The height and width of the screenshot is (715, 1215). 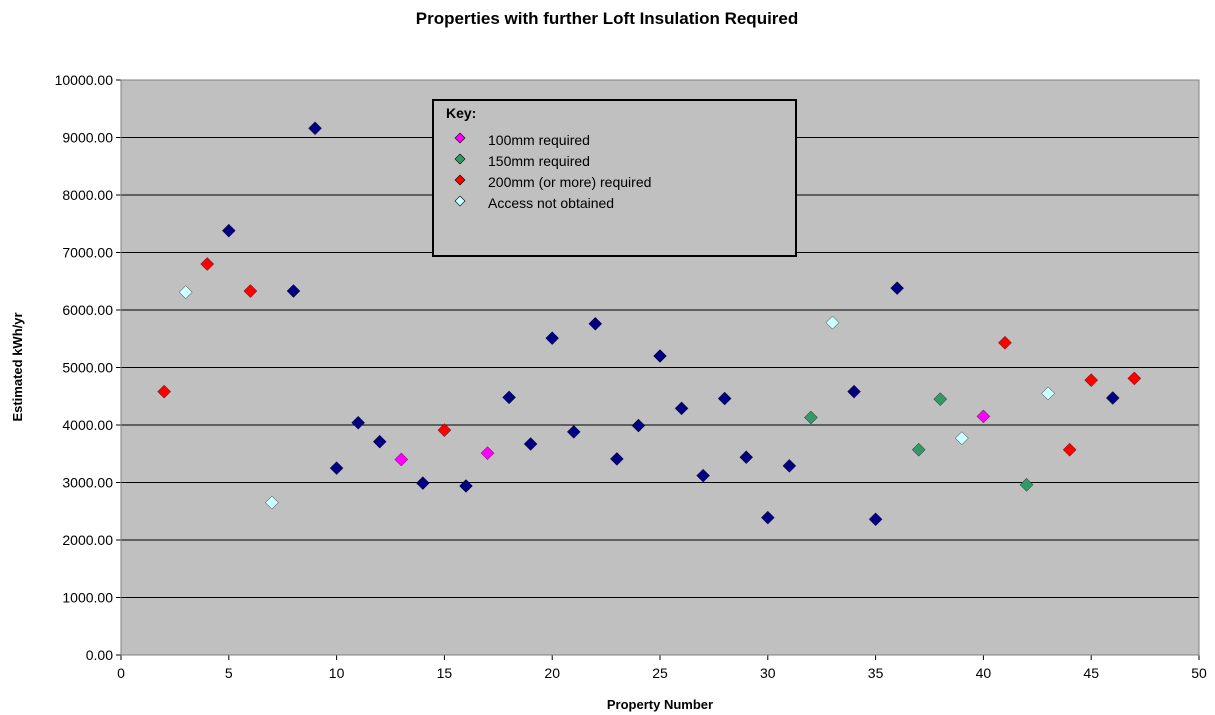 What do you see at coordinates (87, 310) in the screenshot?
I see `y-tick-label: 6000.00` at bounding box center [87, 310].